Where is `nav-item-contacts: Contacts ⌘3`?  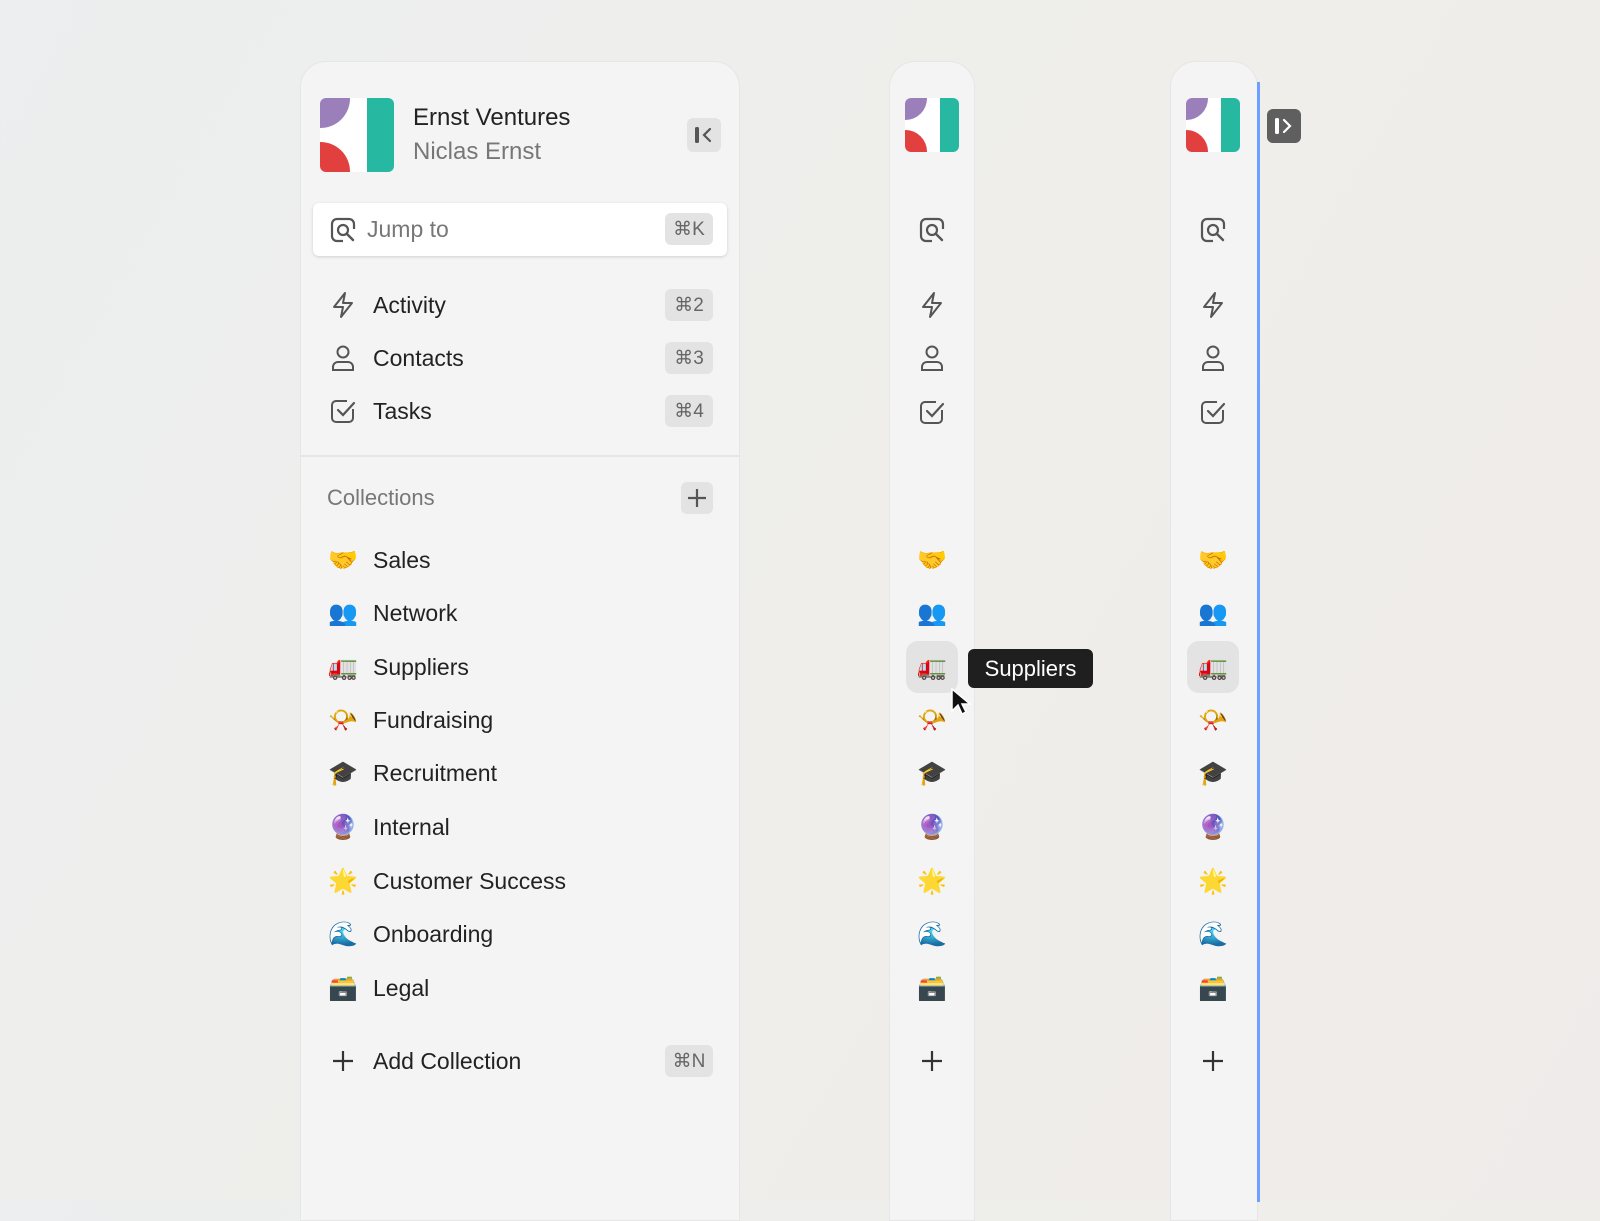 nav-item-contacts: Contacts ⌘3 is located at coordinates (521, 358).